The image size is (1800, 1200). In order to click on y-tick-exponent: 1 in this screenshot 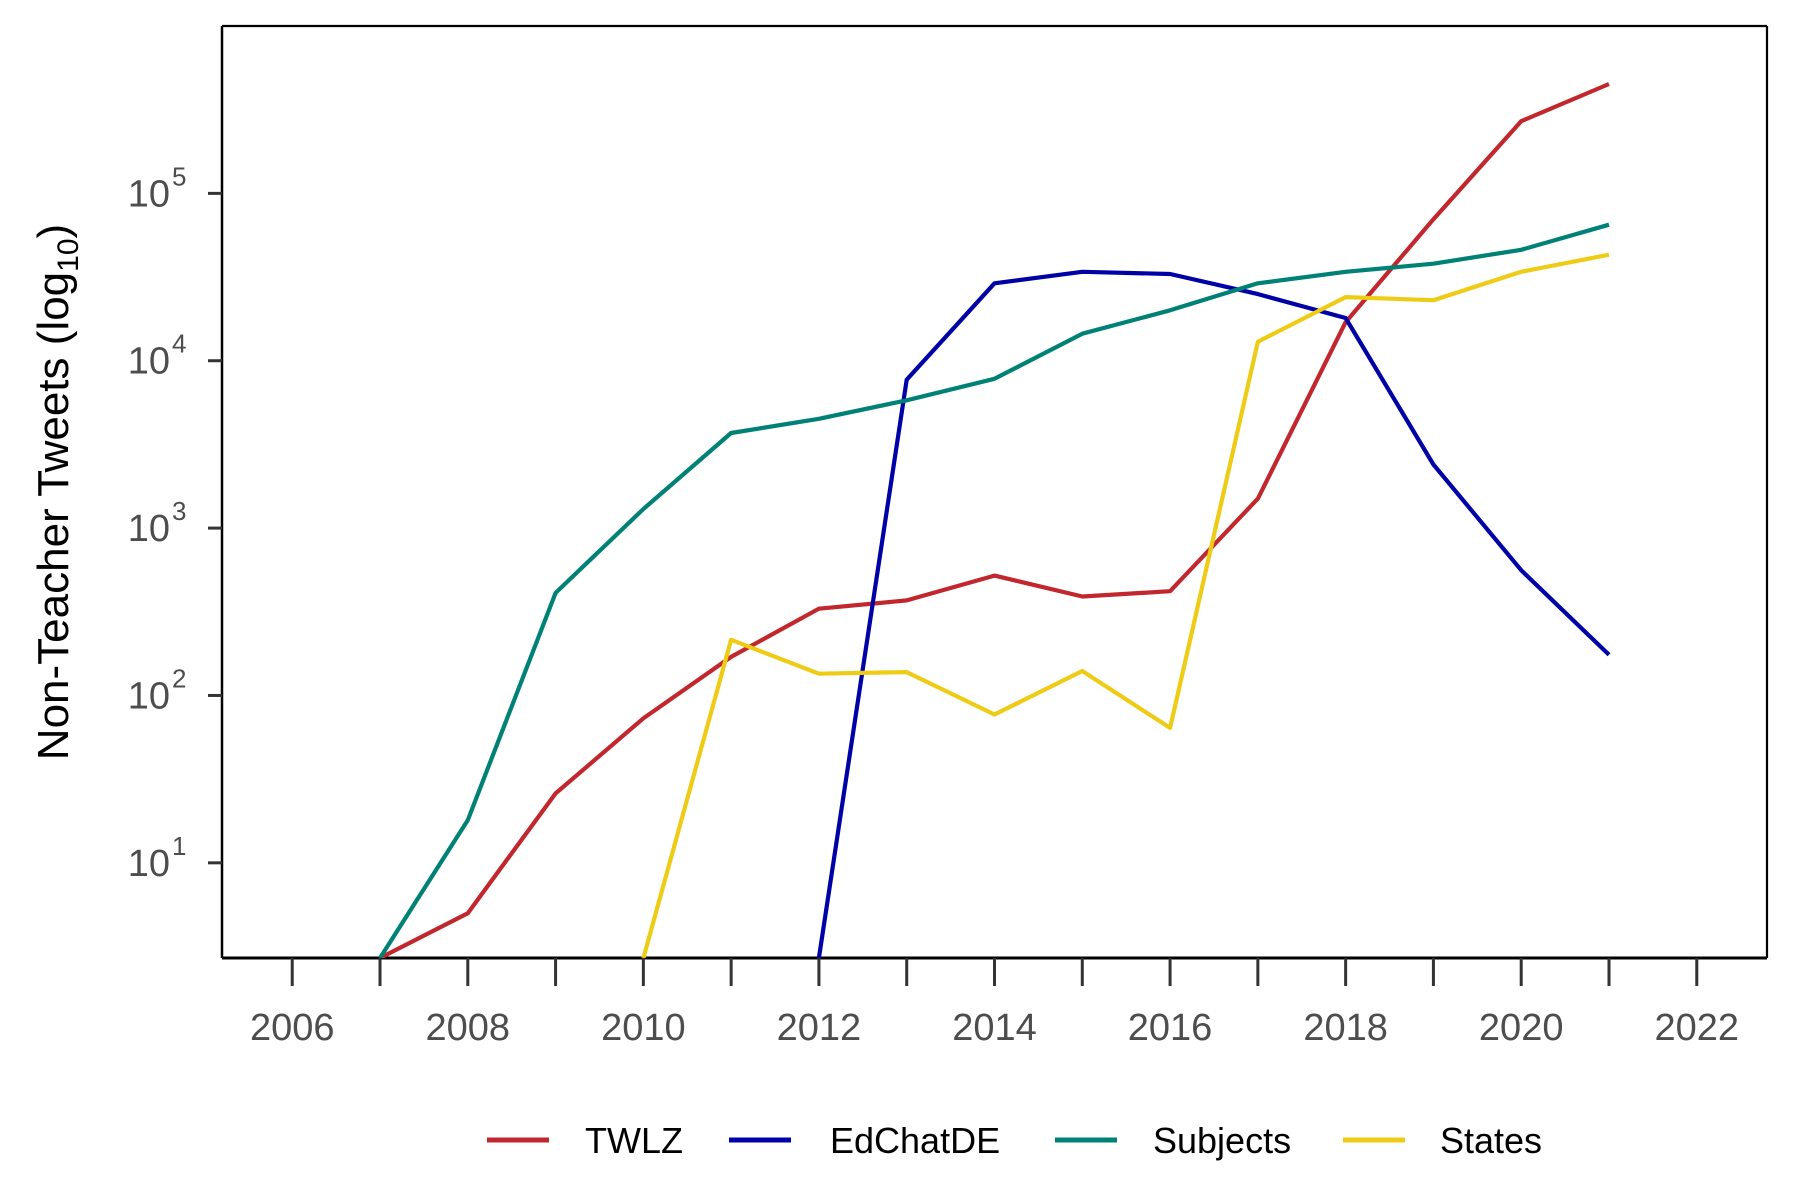, I will do `click(179, 846)`.